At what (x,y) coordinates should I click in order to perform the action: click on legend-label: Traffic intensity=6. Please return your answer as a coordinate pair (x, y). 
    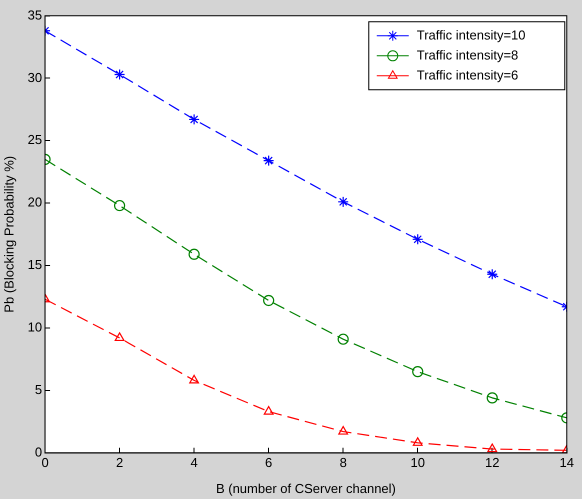
    Looking at the image, I should click on (467, 74).